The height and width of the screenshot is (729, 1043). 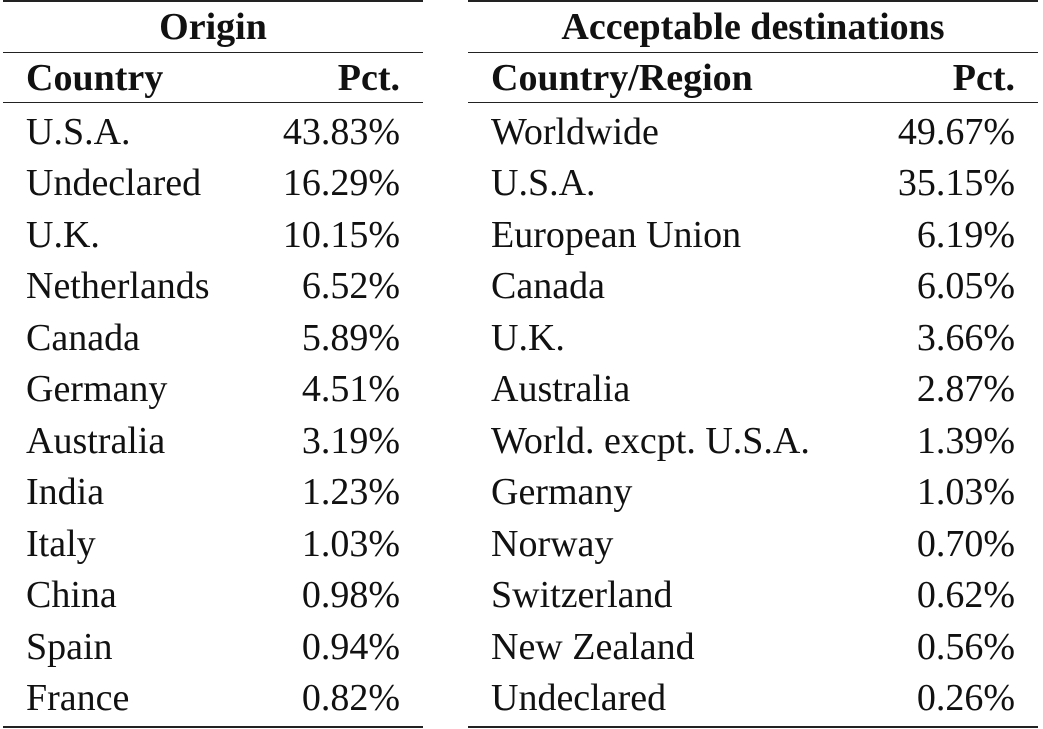 I want to click on country-cell: Spain, so click(x=69, y=646).